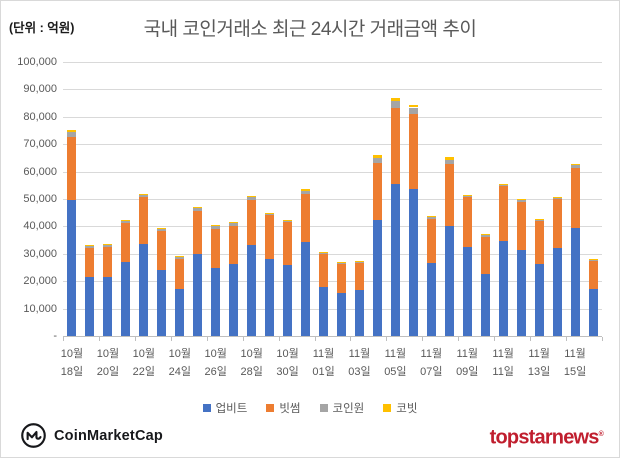 The width and height of the screenshot is (620, 458). What do you see at coordinates (547, 436) in the screenshot?
I see `topstarnews-logo: topstarnews®` at bounding box center [547, 436].